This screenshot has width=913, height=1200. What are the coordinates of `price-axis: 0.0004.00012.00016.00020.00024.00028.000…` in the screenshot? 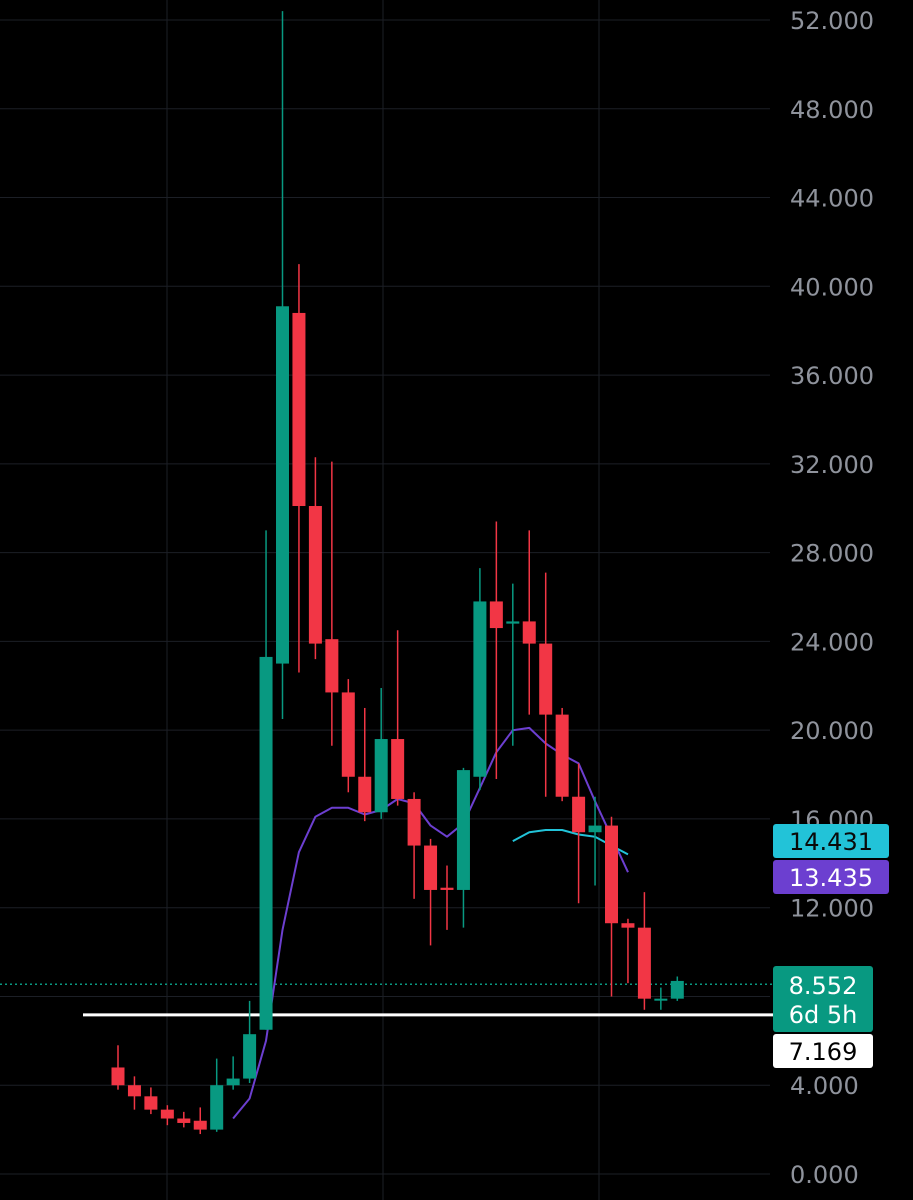 It's located at (832, 598).